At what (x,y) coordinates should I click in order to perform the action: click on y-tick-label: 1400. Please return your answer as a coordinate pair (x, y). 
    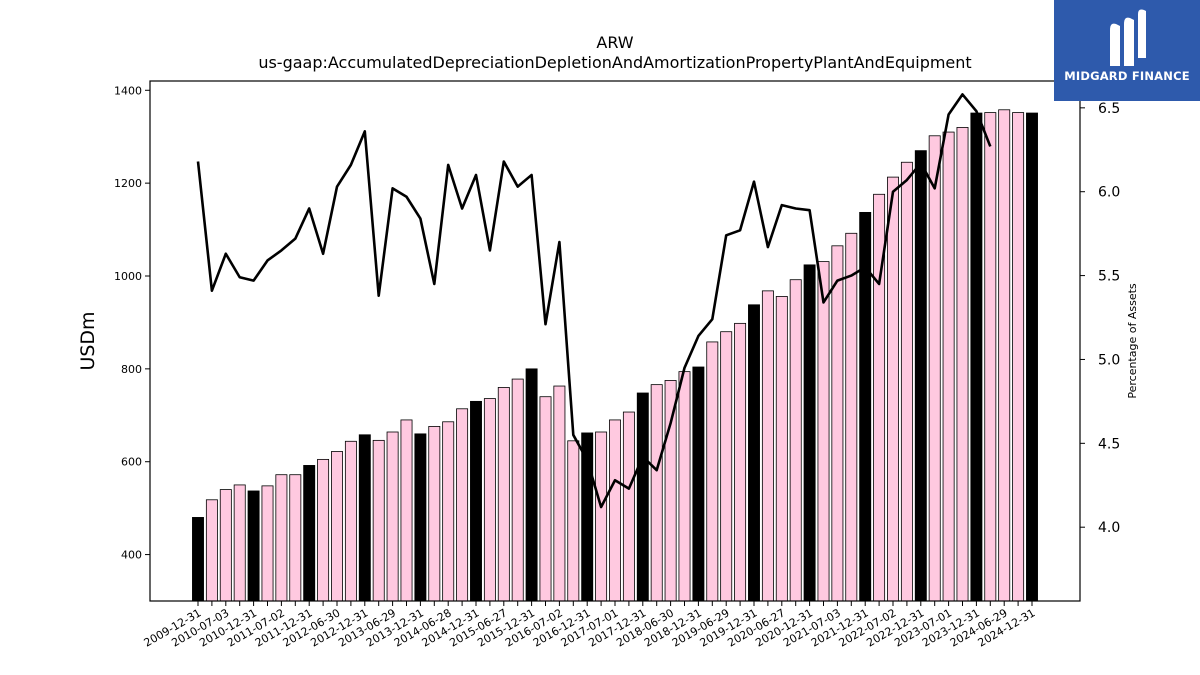
    Looking at the image, I should click on (128, 90).